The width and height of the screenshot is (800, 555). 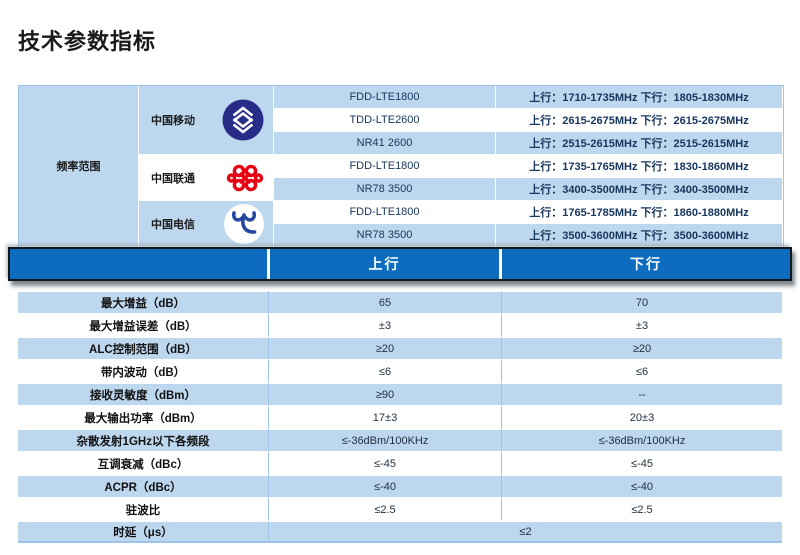 What do you see at coordinates (386, 264) in the screenshot?
I see `header-uplink: 上行` at bounding box center [386, 264].